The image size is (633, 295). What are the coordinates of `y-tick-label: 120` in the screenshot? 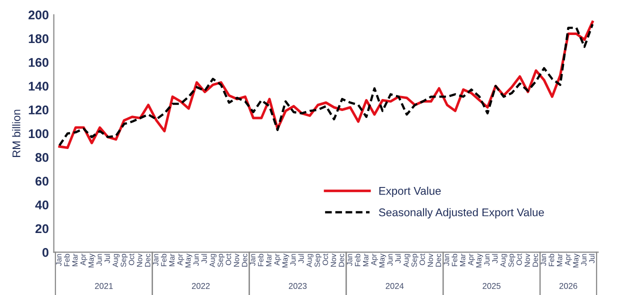 It's located at (38, 110).